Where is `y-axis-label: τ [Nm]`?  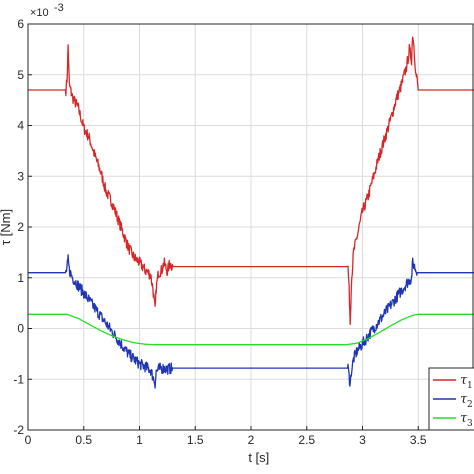 y-axis-label: τ [Nm] is located at coordinates (6, 227).